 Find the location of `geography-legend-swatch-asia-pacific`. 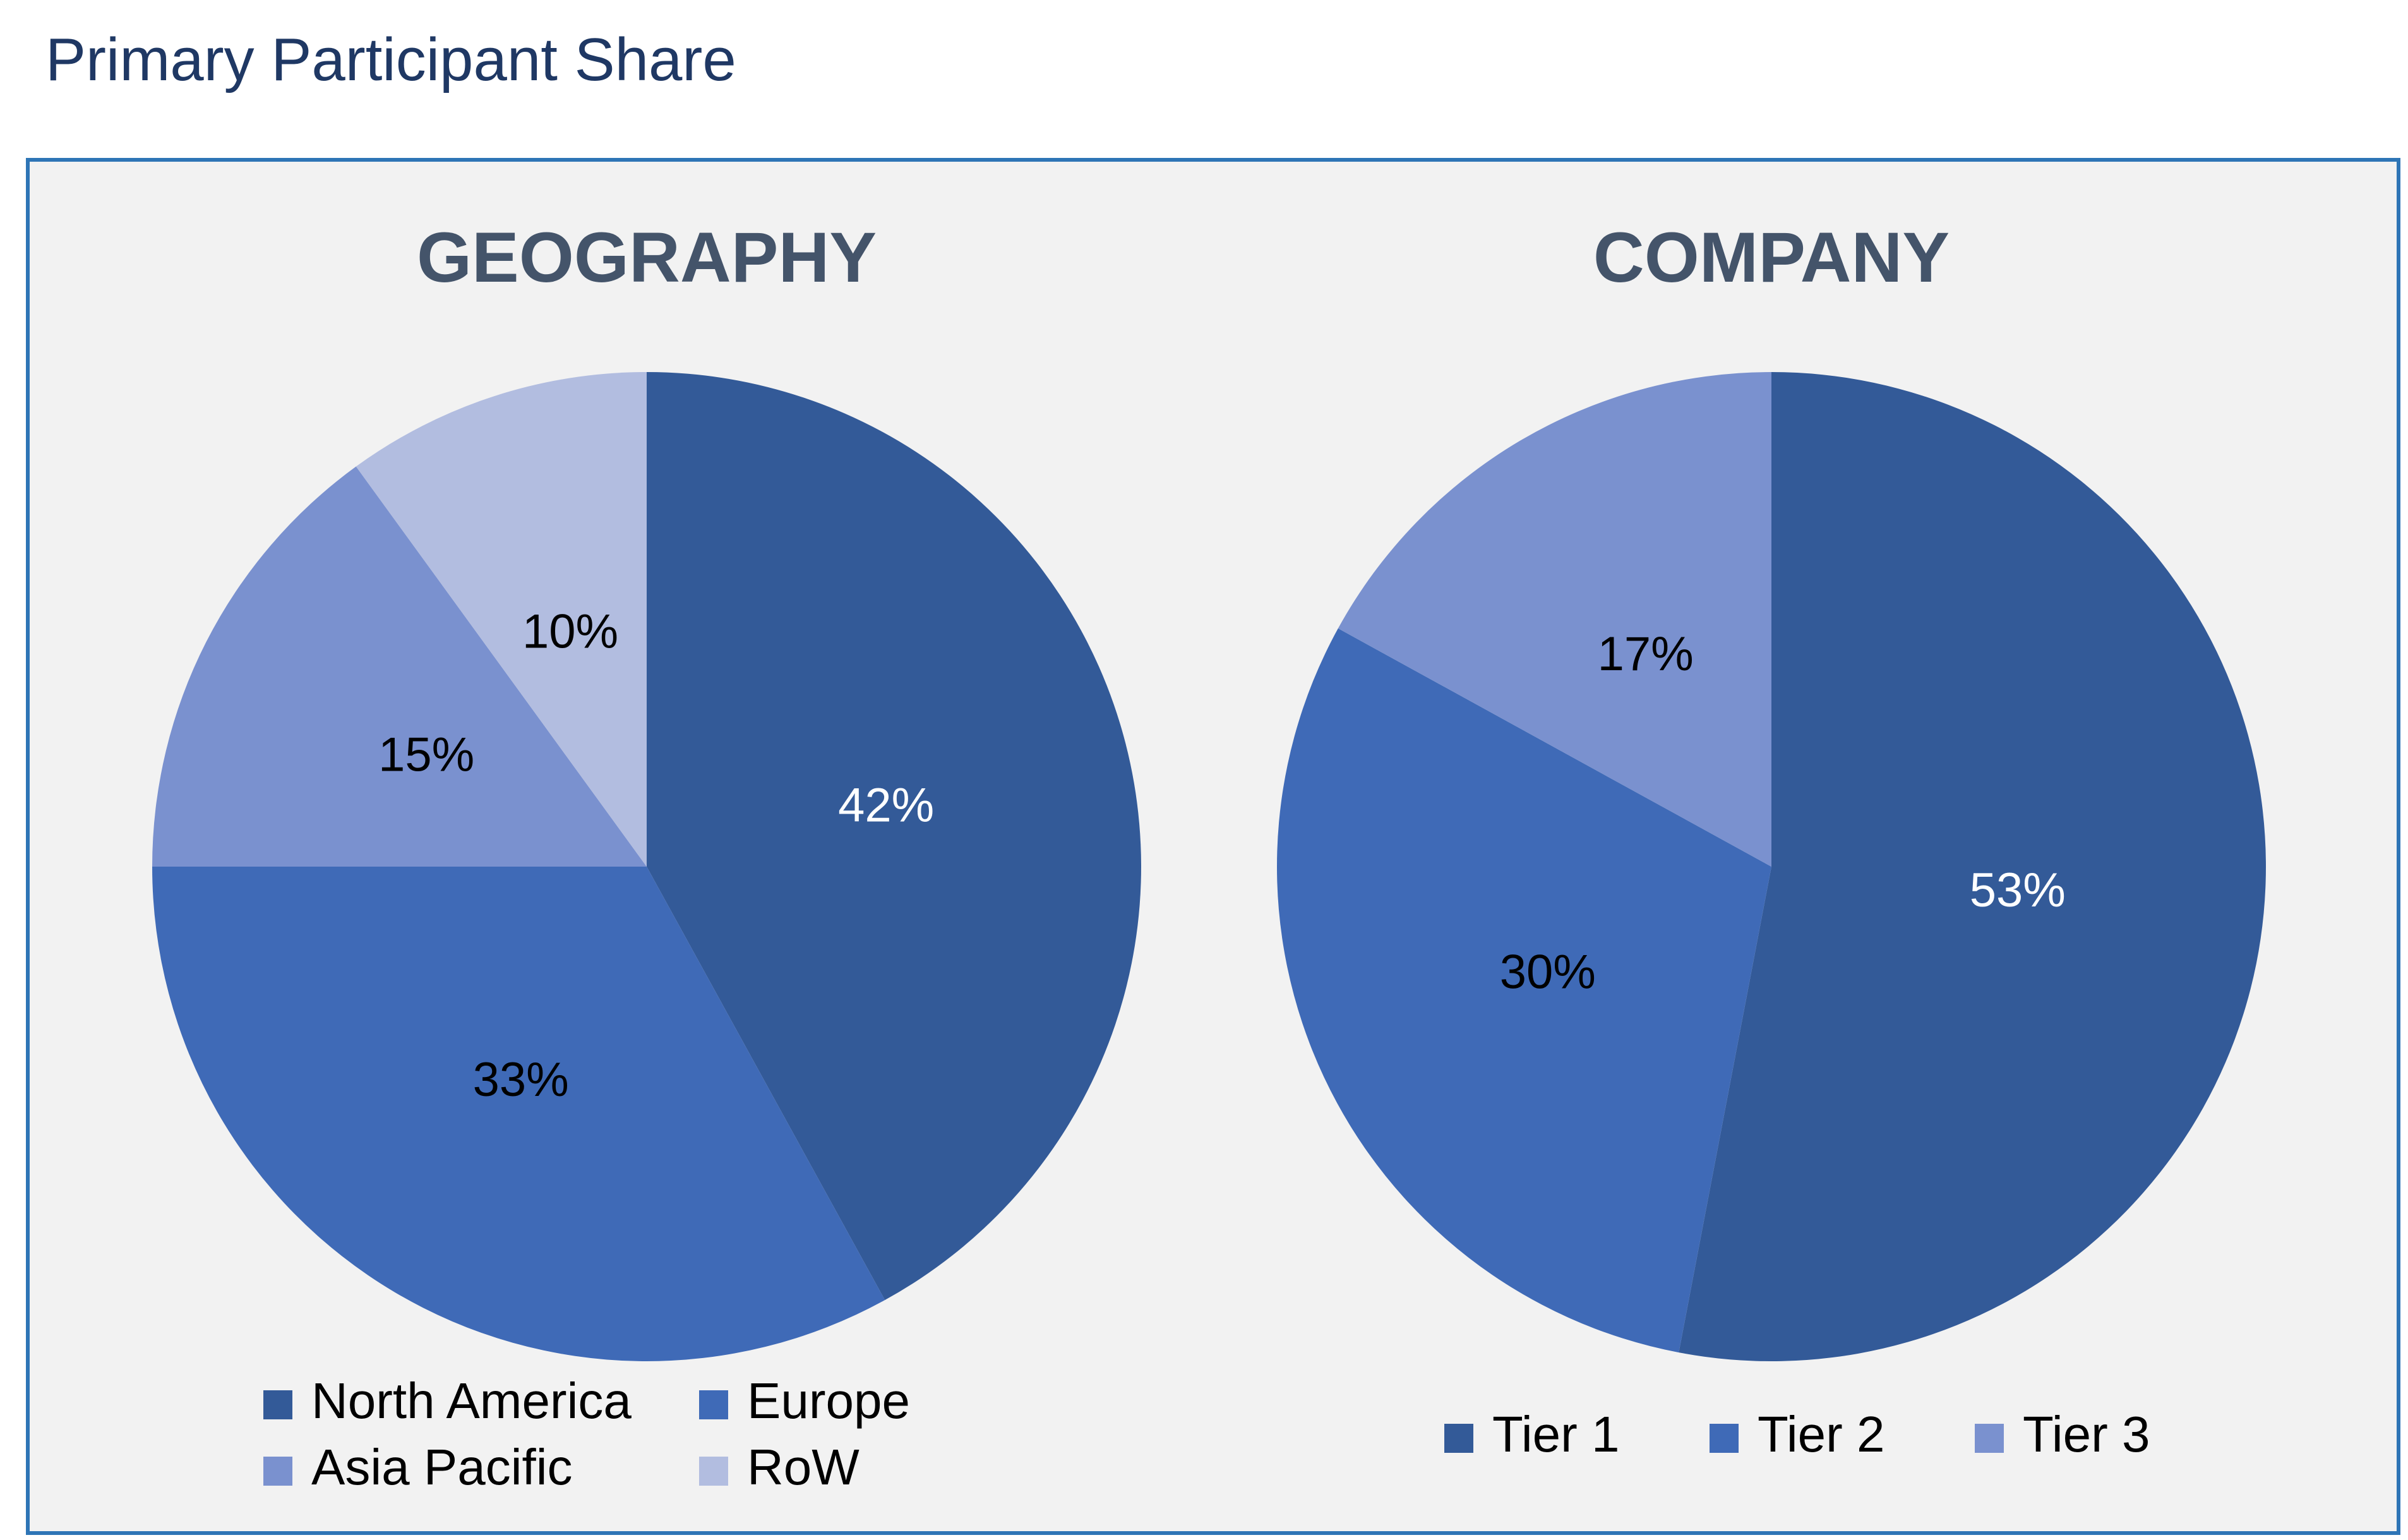

geography-legend-swatch-asia-pacific is located at coordinates (277, 1471).